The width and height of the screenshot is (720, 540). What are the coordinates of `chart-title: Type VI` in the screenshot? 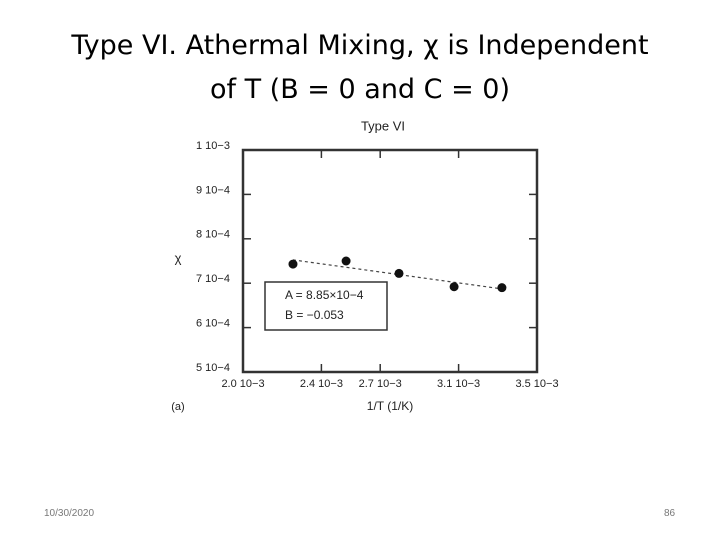 It's located at (383, 125).